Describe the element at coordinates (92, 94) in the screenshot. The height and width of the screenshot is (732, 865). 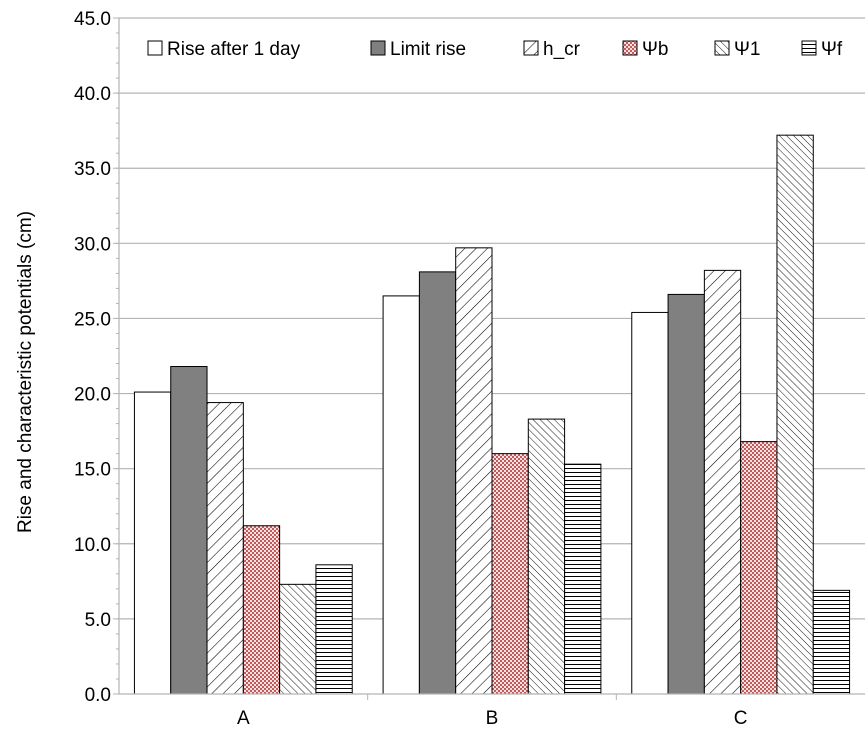
I see `y-tick-label: 40.0` at that location.